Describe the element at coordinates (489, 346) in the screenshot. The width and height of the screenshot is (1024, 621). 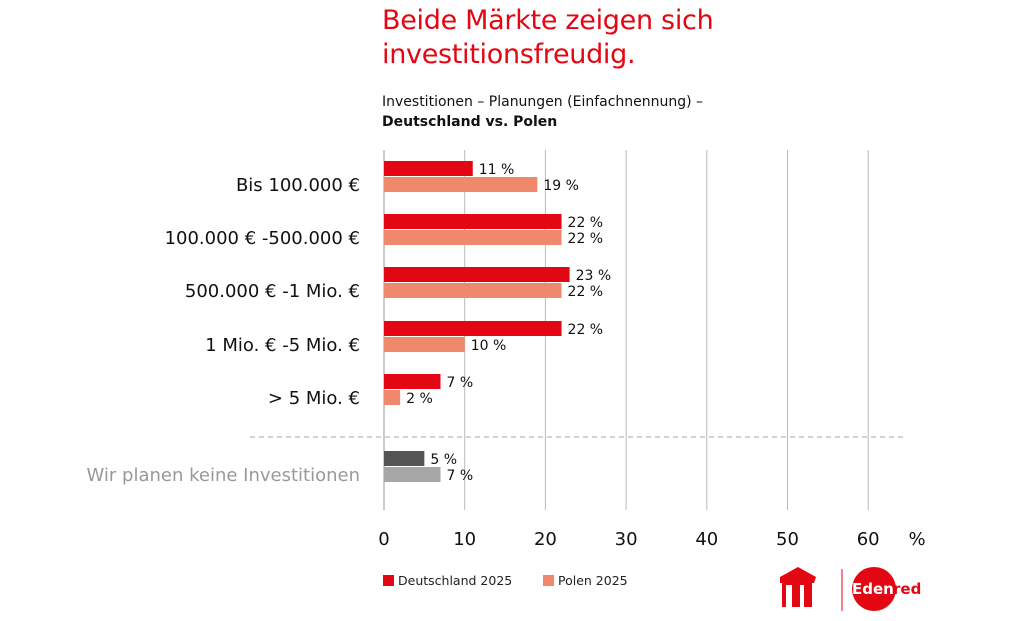
I see `data-label: 10 %` at that location.